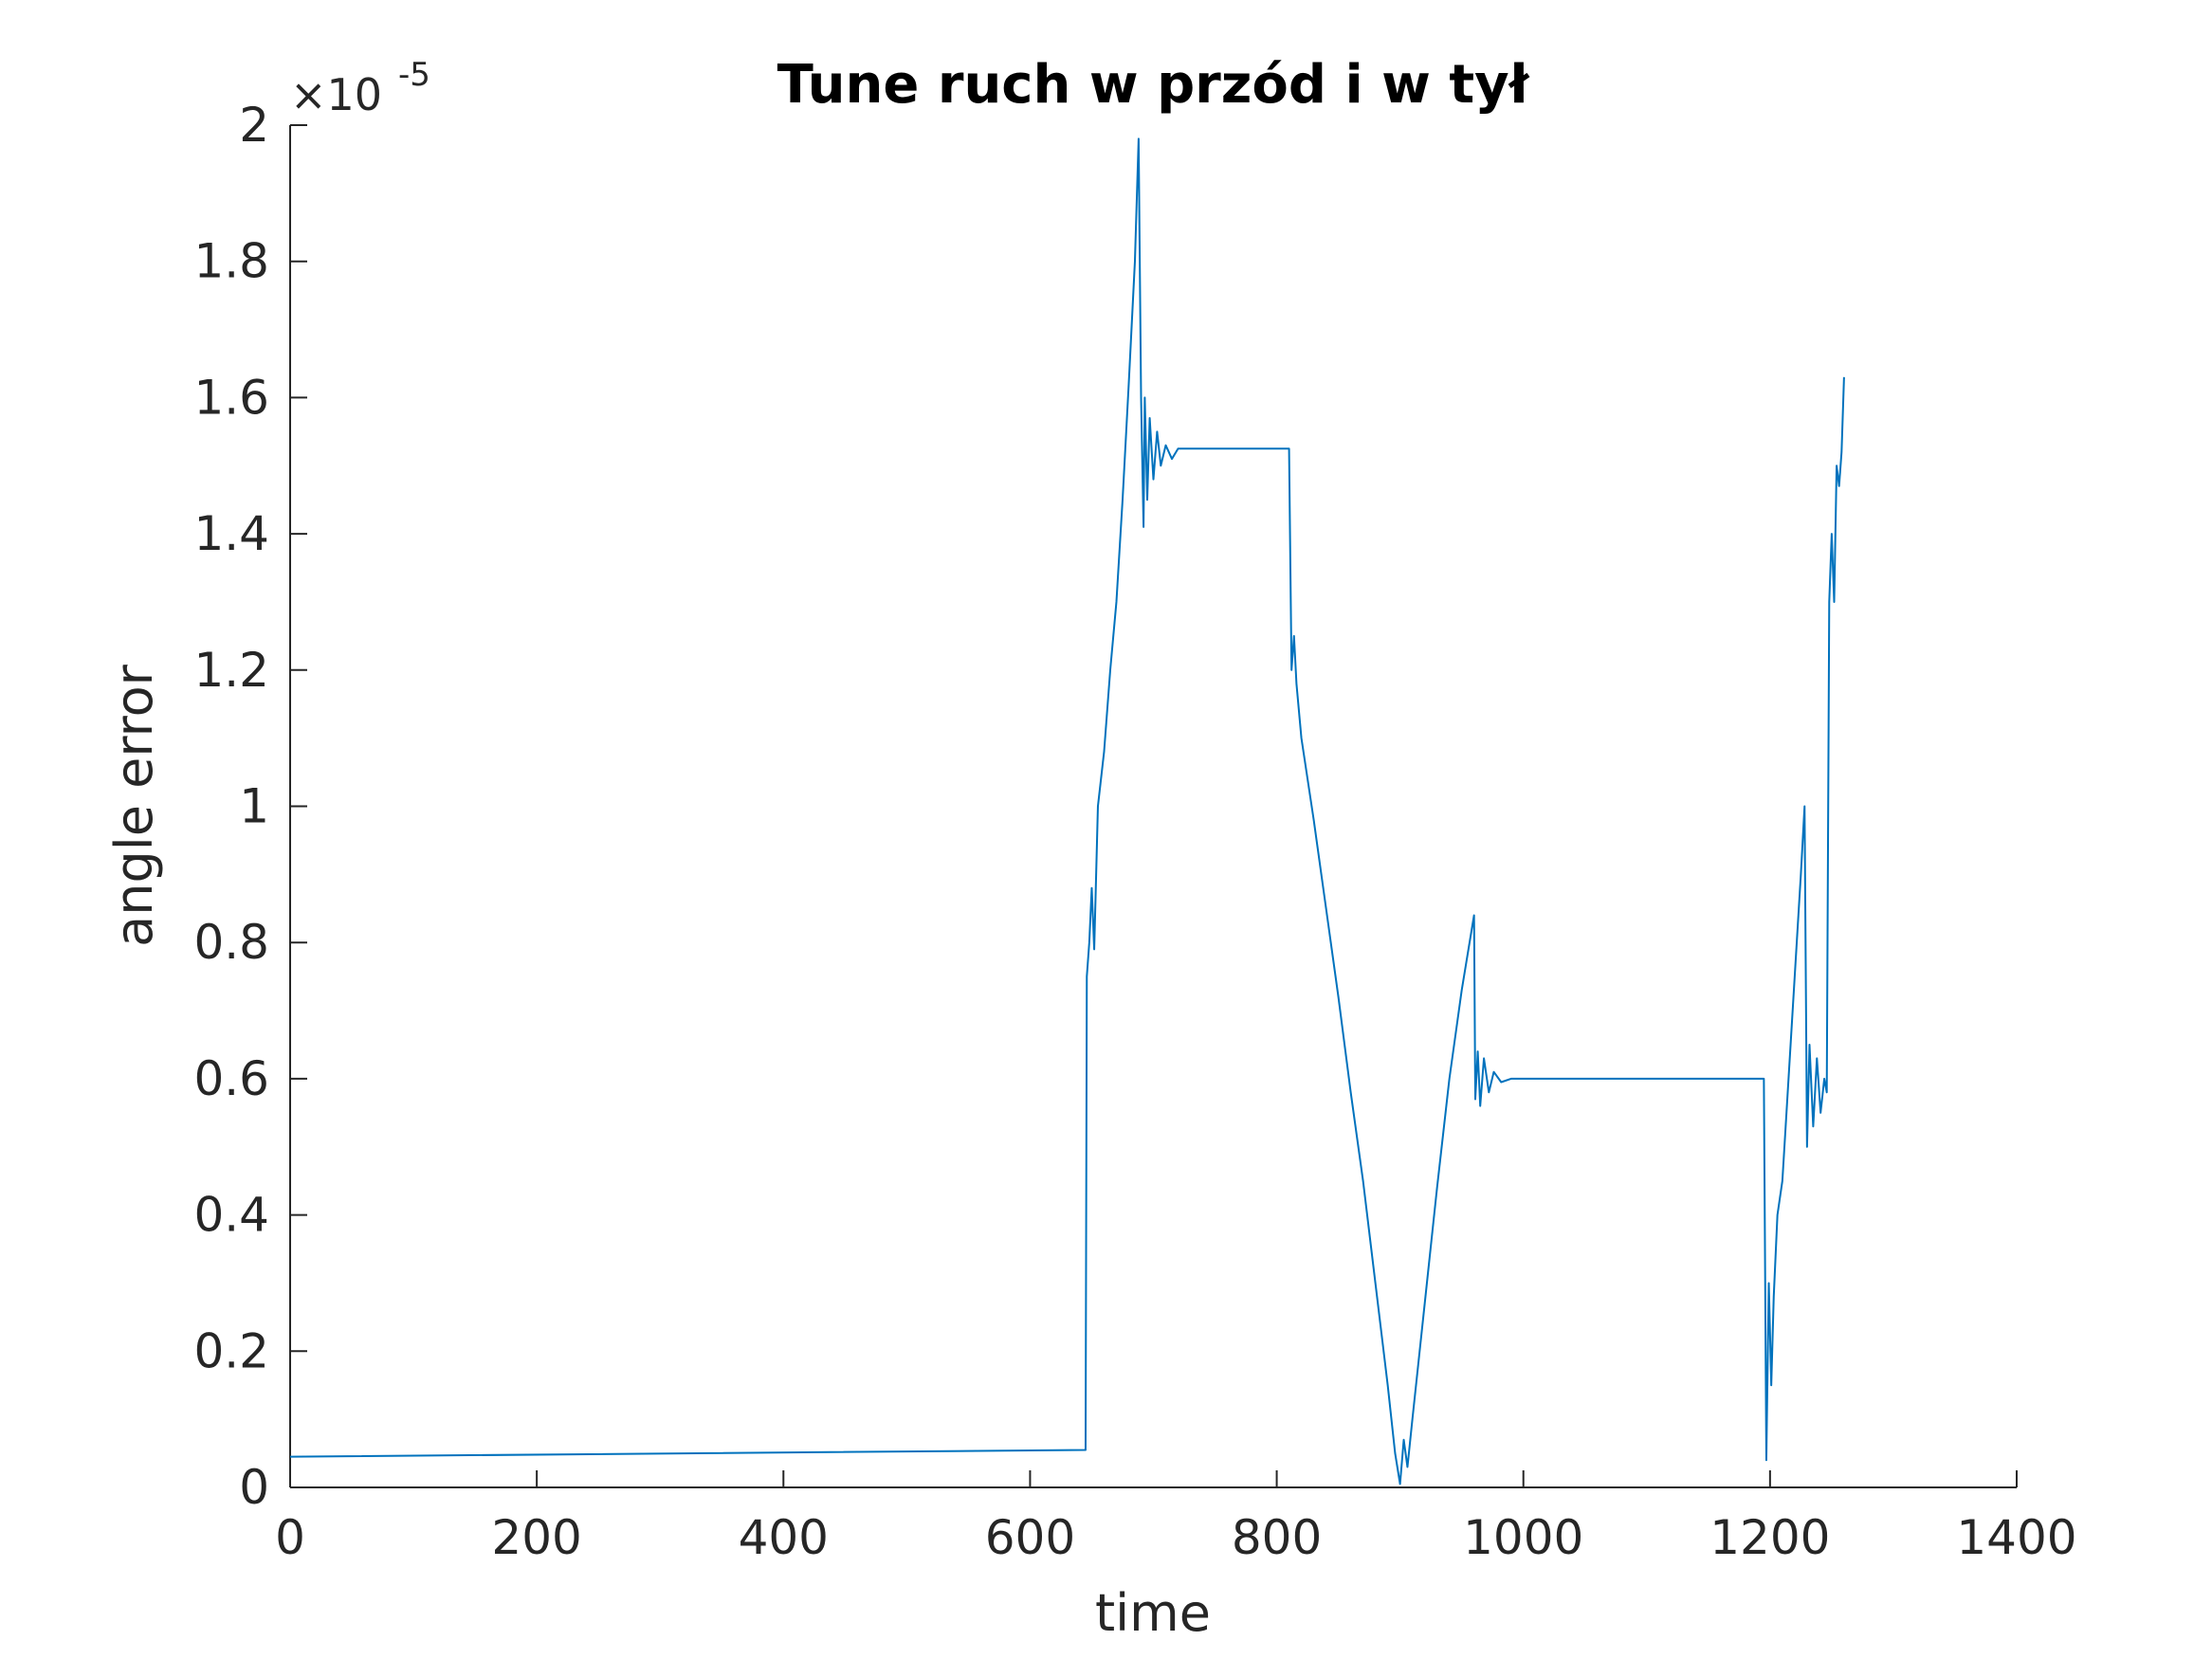  What do you see at coordinates (231, 1215) in the screenshot?
I see `y-tick-label: 0.4` at bounding box center [231, 1215].